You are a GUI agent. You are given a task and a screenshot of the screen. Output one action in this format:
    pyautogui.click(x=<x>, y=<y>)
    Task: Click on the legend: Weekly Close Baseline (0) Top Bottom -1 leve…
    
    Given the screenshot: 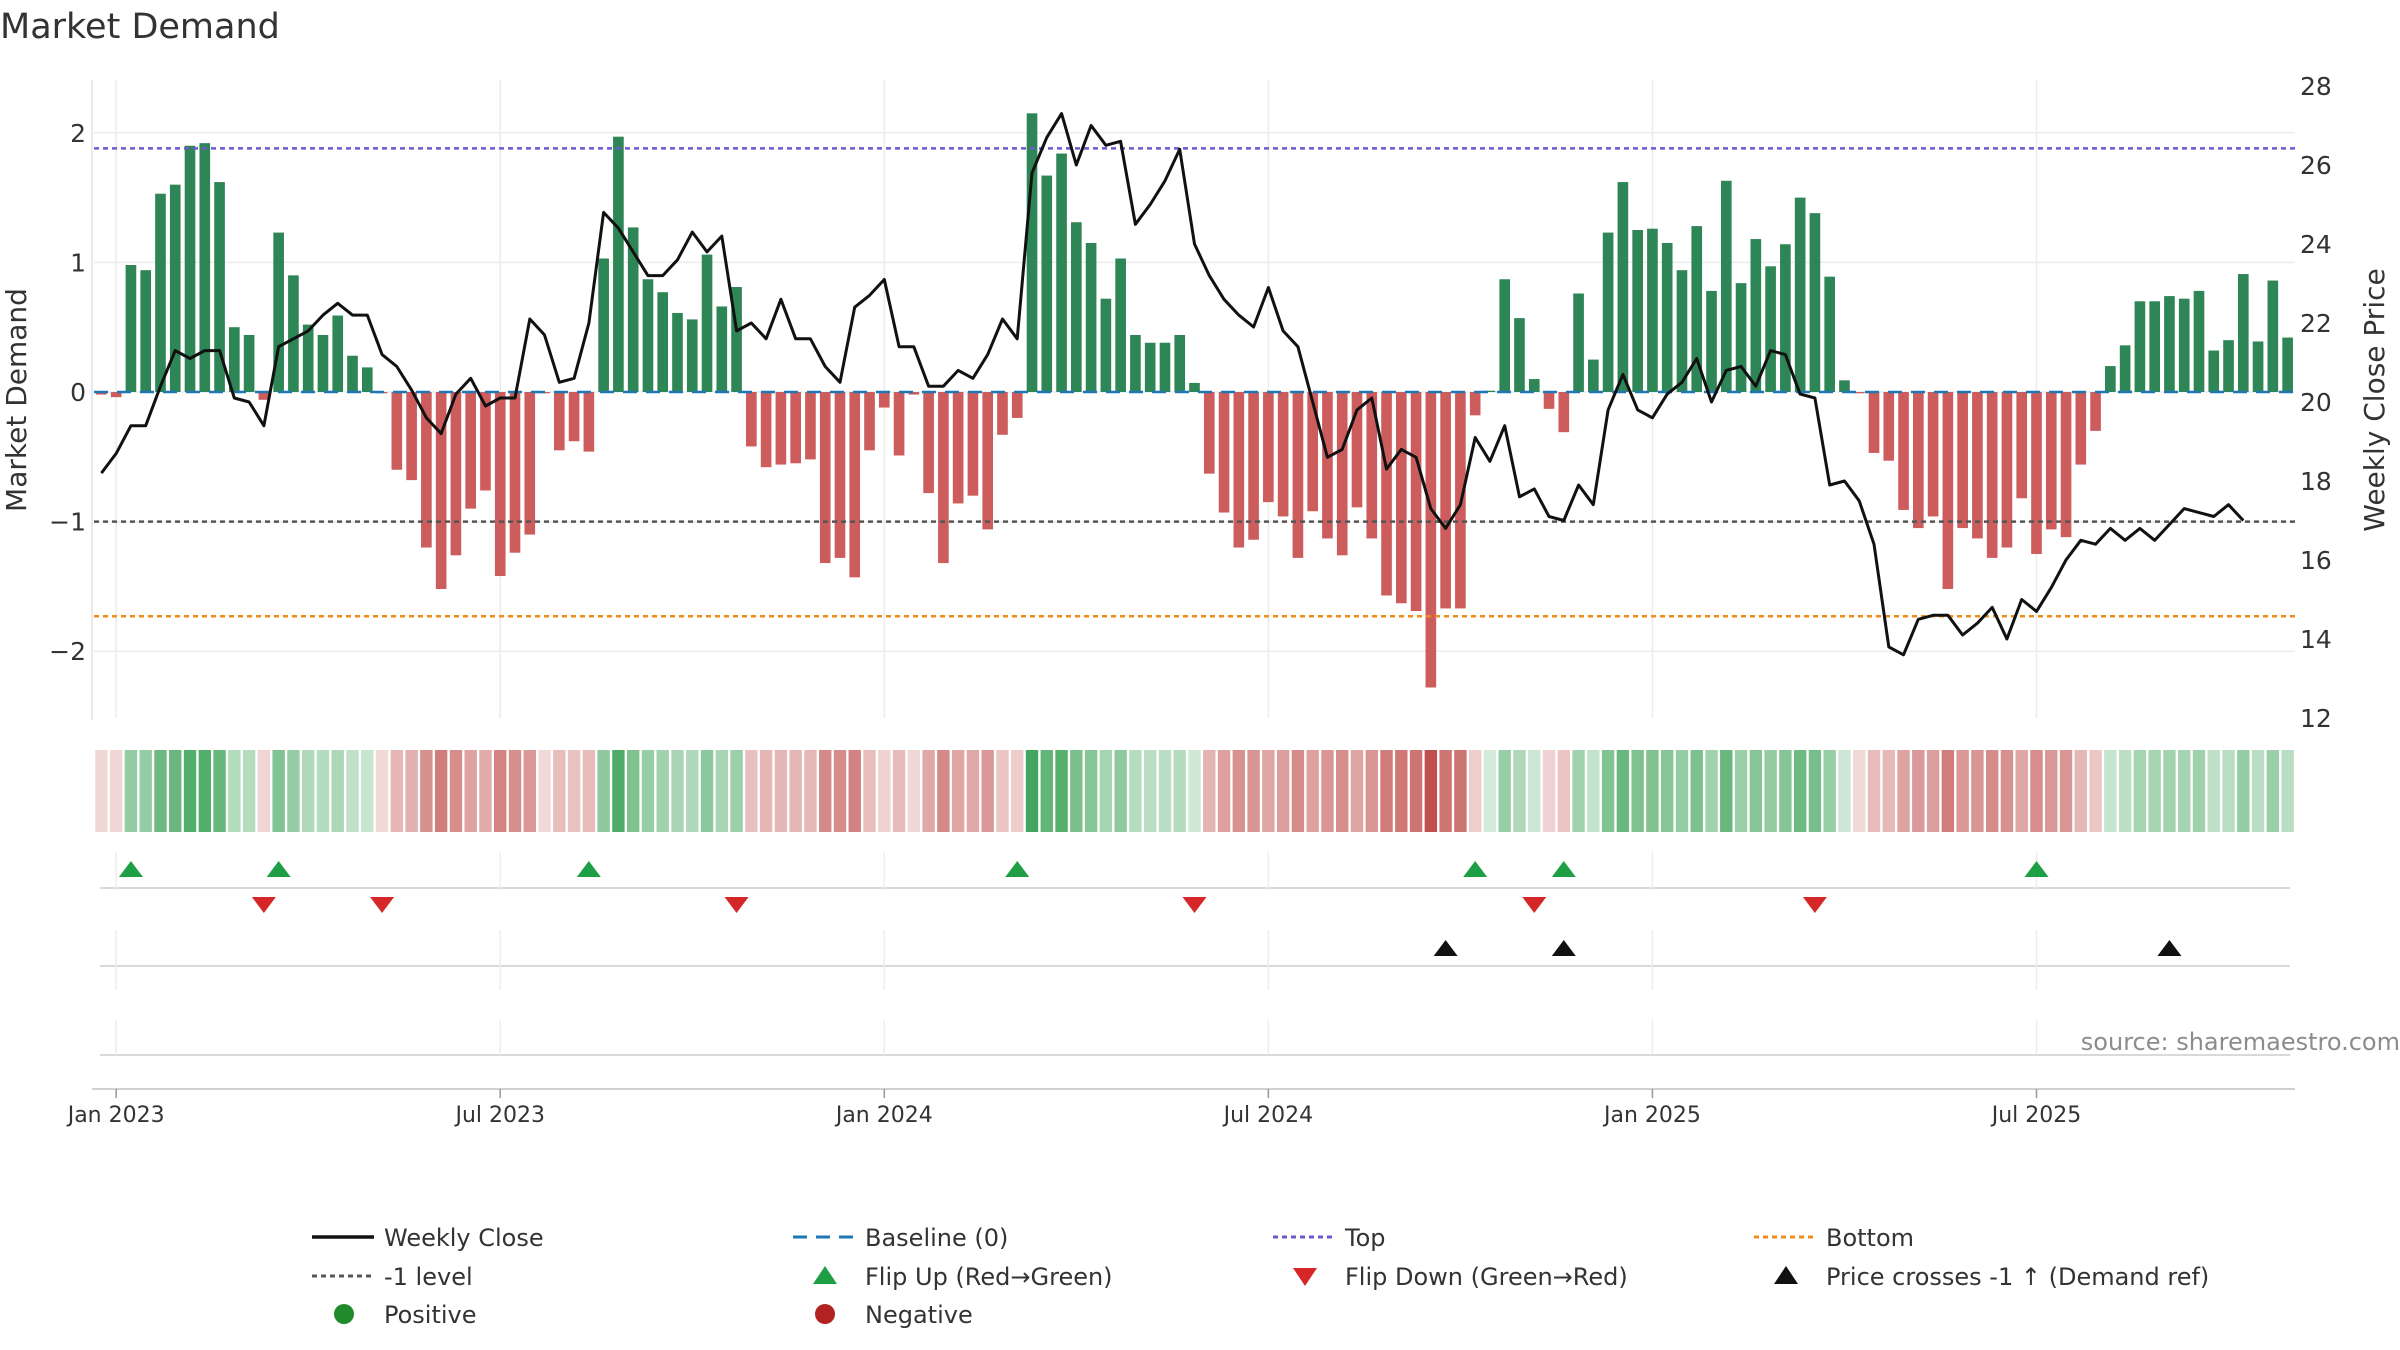 What is the action you would take?
    pyautogui.click(x=1260, y=1276)
    